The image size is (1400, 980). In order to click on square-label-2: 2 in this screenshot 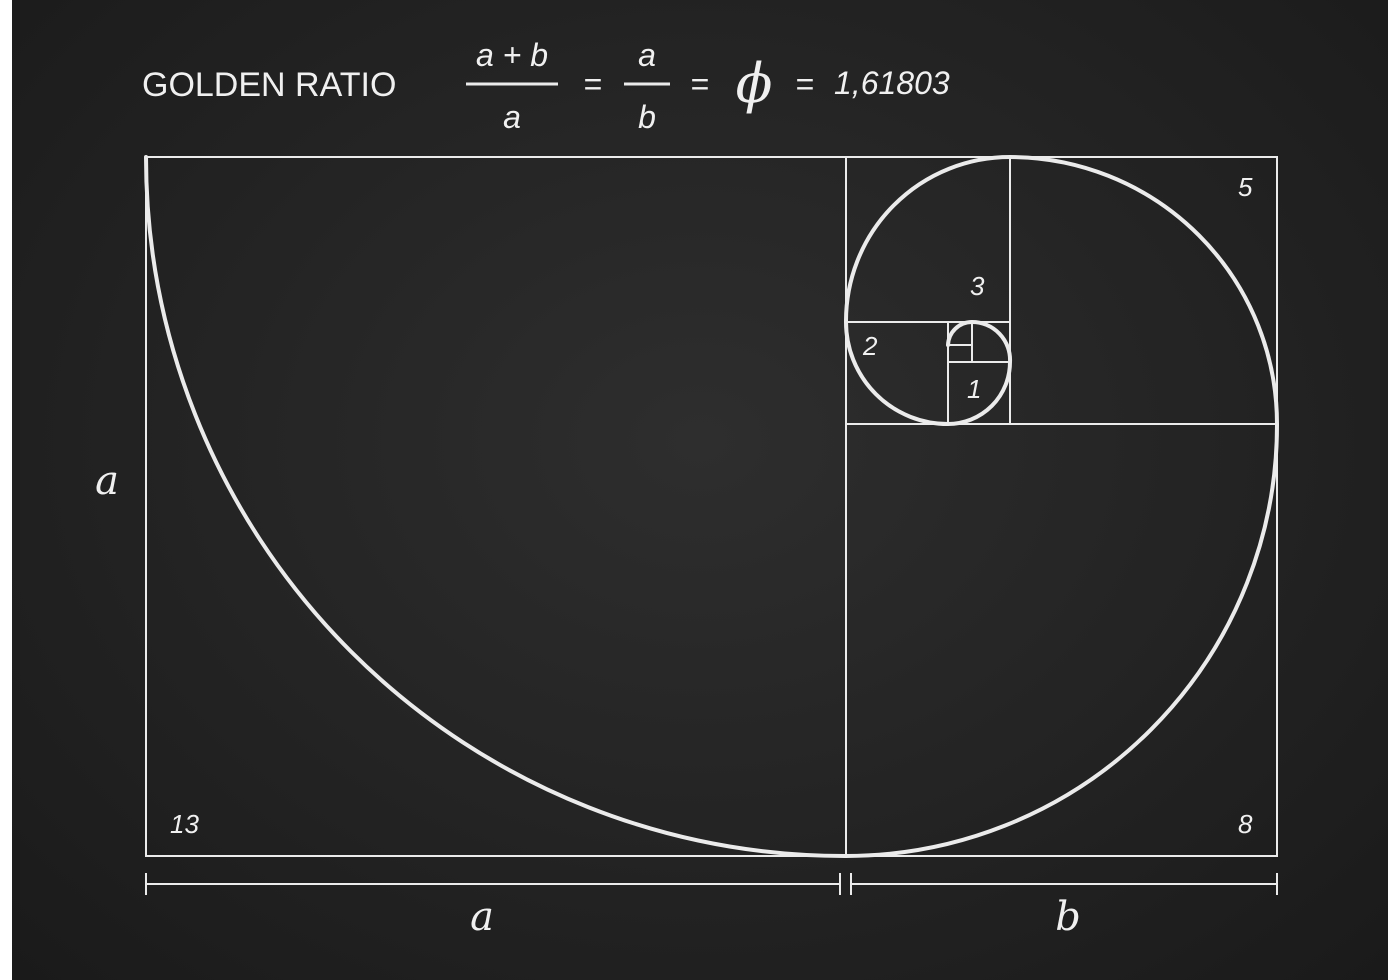, I will do `click(870, 346)`.